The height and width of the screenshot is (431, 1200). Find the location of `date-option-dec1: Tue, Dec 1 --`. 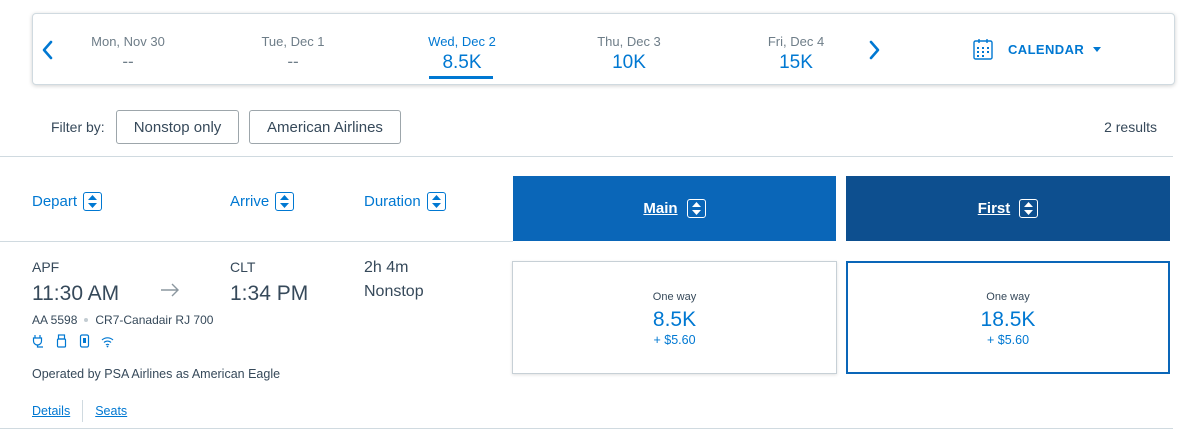

date-option-dec1: Tue, Dec 1 -- is located at coordinates (293, 50).